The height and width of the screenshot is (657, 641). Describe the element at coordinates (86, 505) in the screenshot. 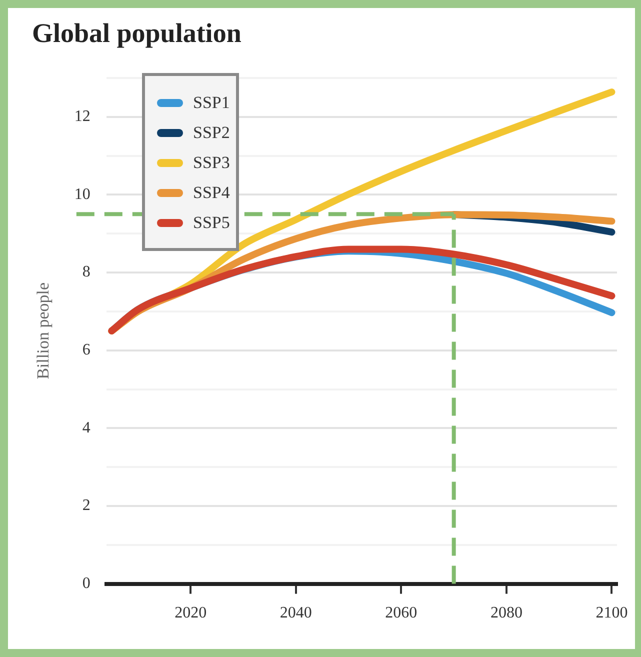

I see `y-tick-label: 2` at that location.